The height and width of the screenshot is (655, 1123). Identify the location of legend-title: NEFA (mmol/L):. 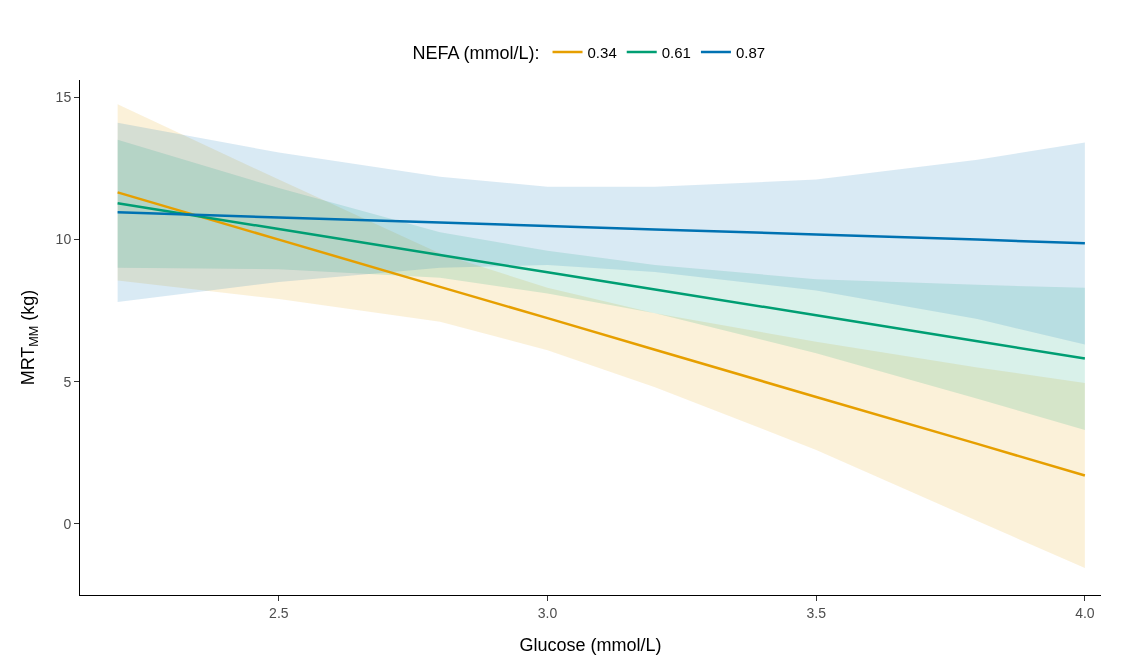
(476, 53).